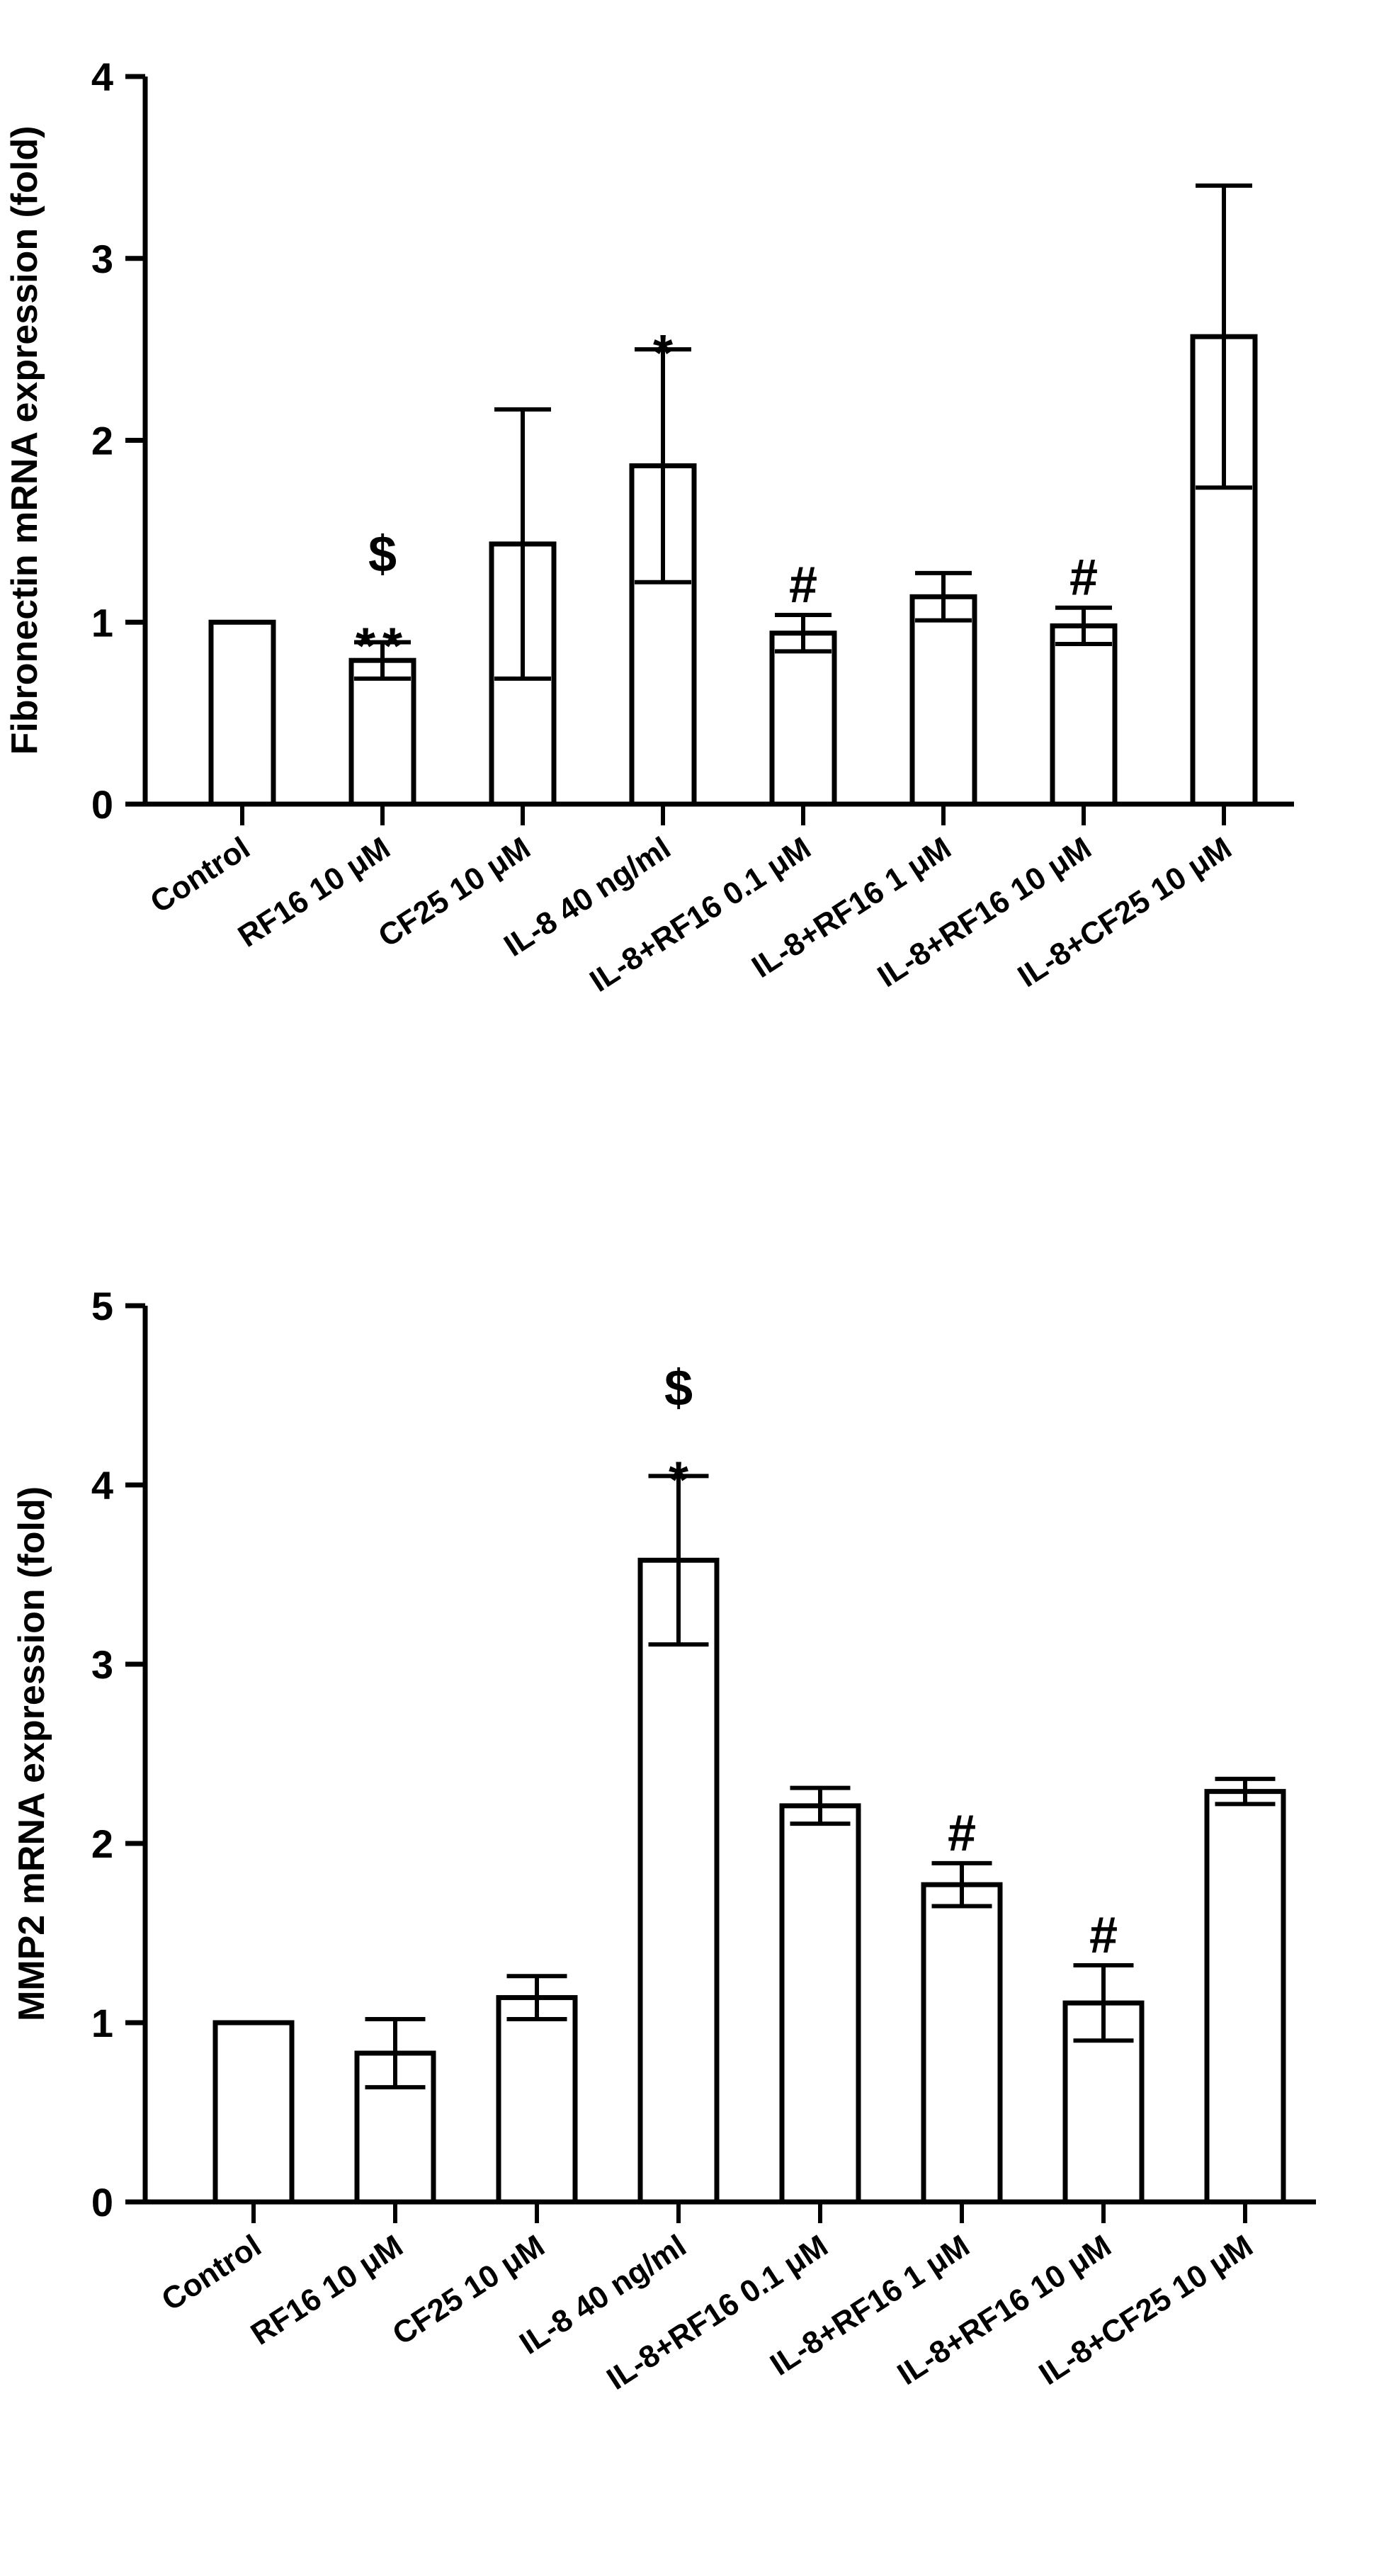 This screenshot has width=1396, height=2576. Describe the element at coordinates (24, 440) in the screenshot. I see `y-axis-title: Fibronectin mRNA expression (fold)` at that location.